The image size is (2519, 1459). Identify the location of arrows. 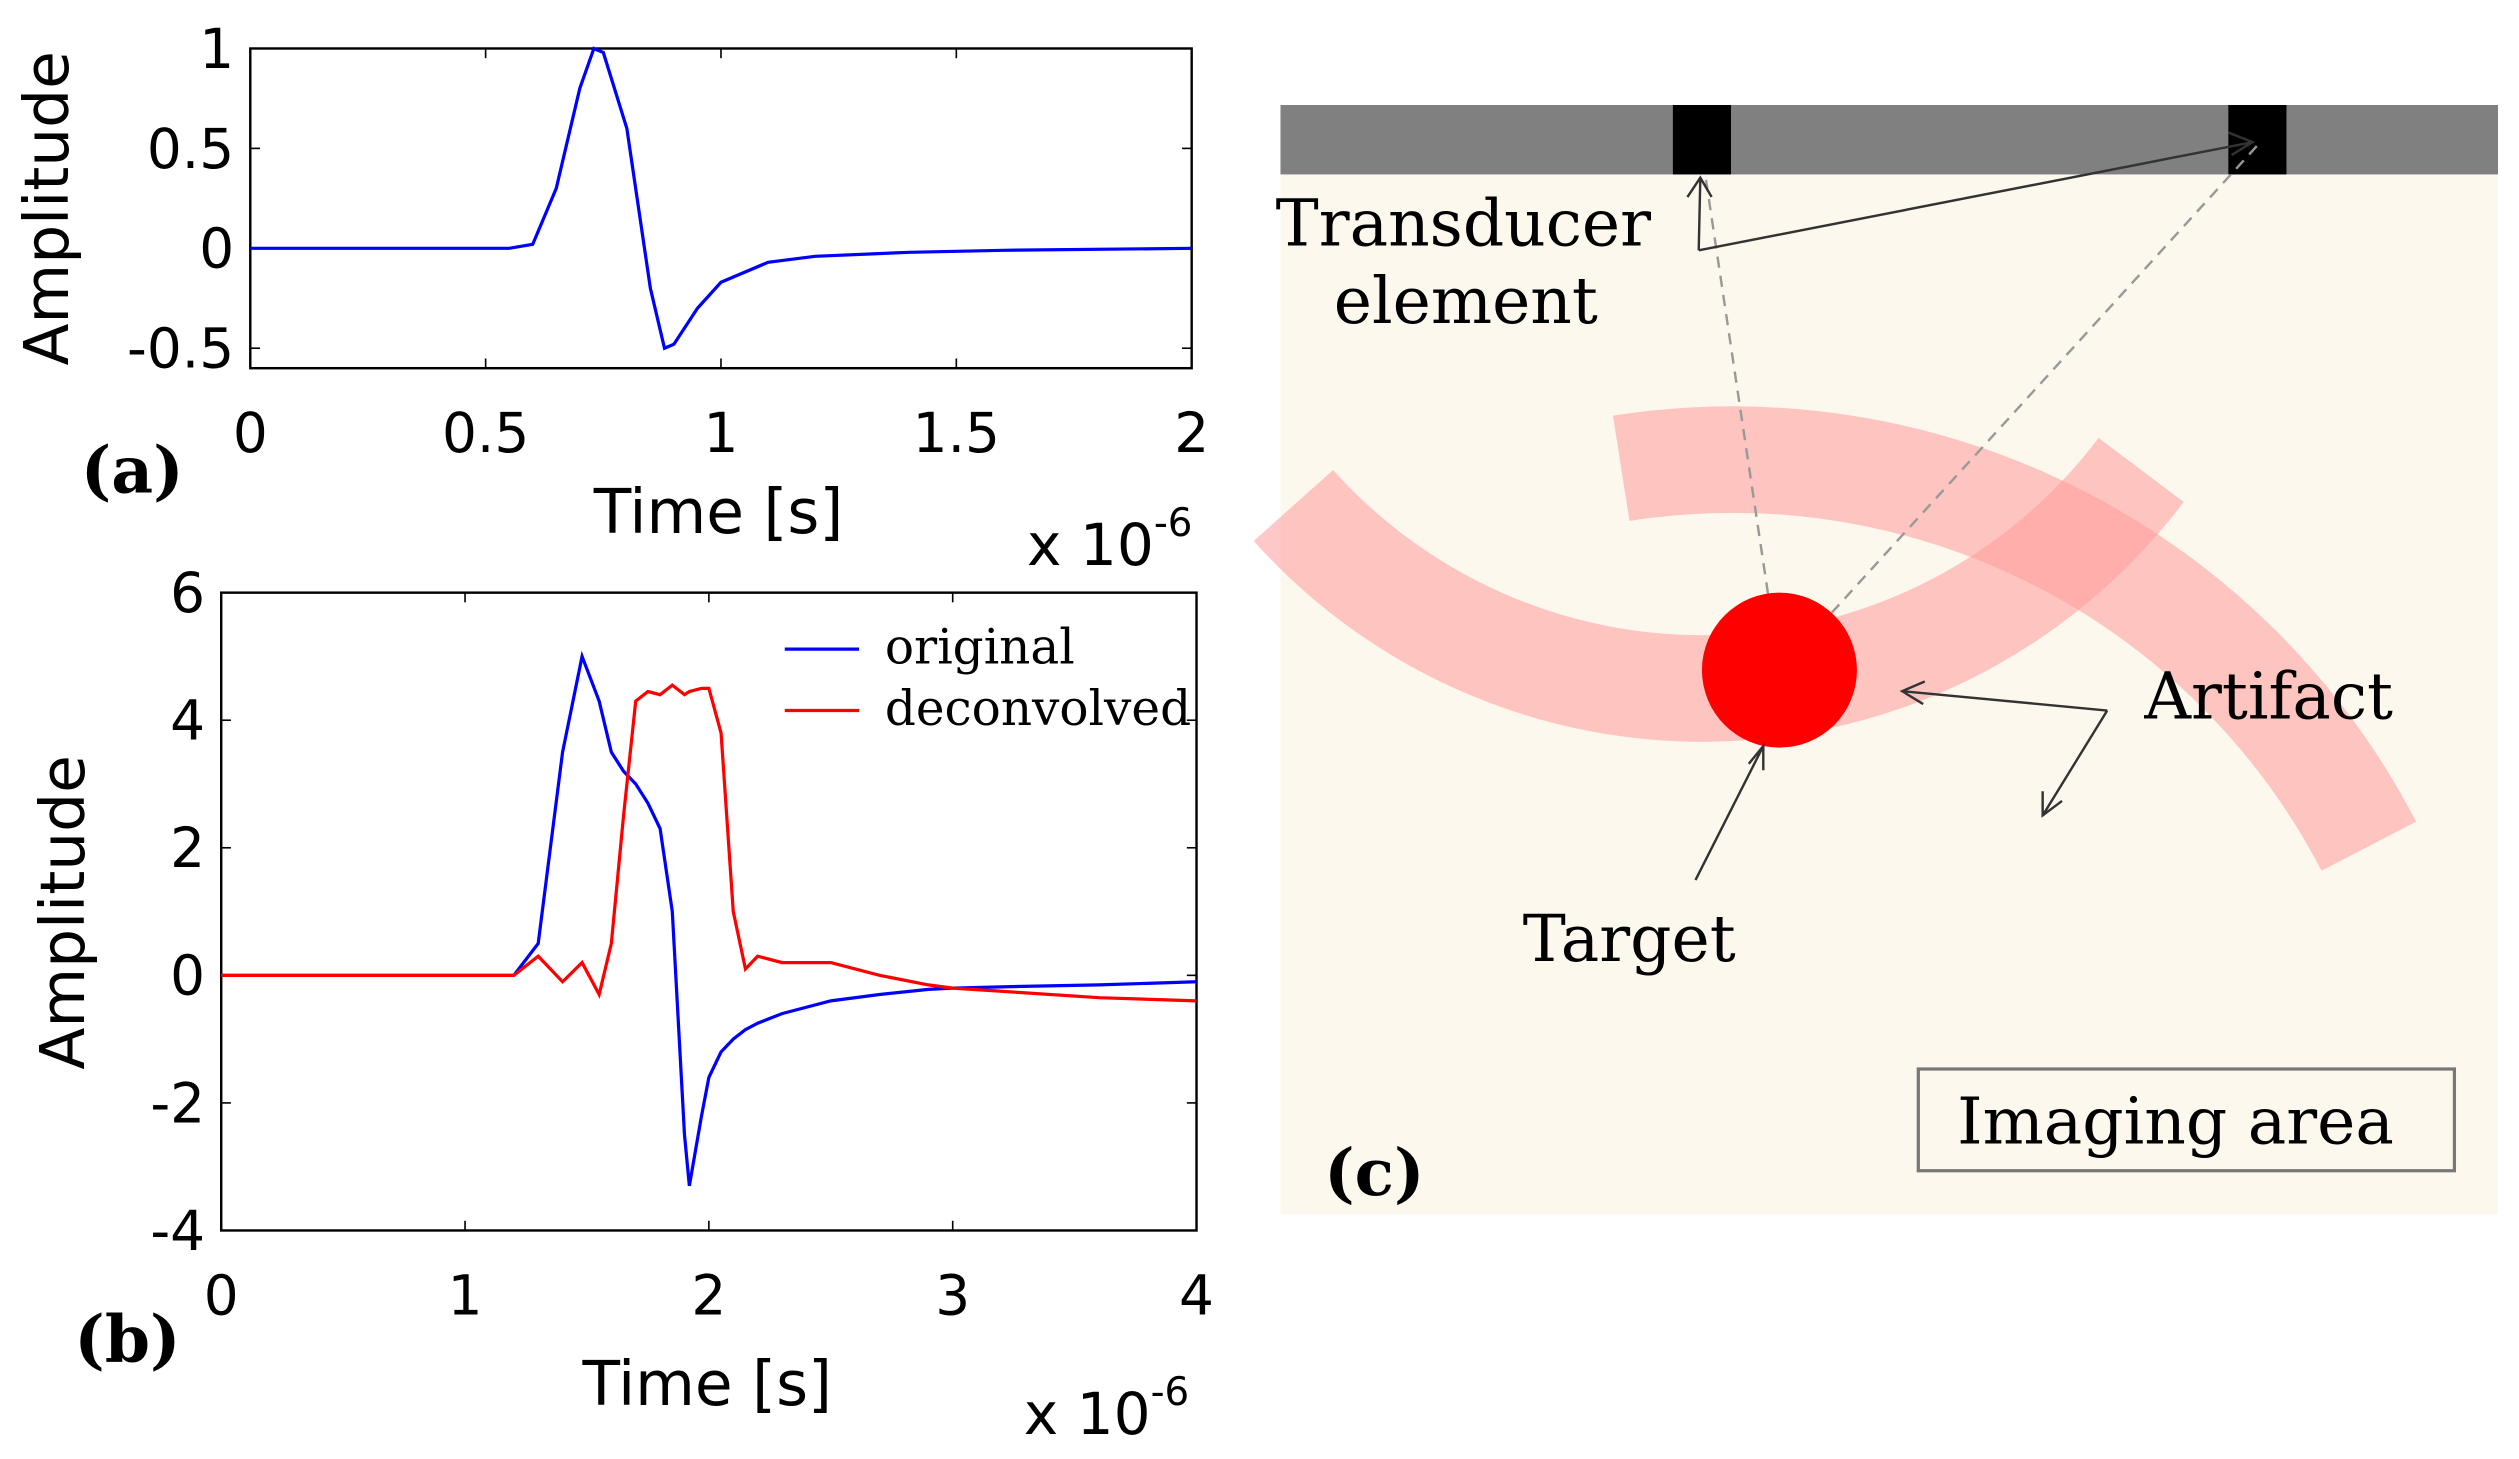
(1971, 506).